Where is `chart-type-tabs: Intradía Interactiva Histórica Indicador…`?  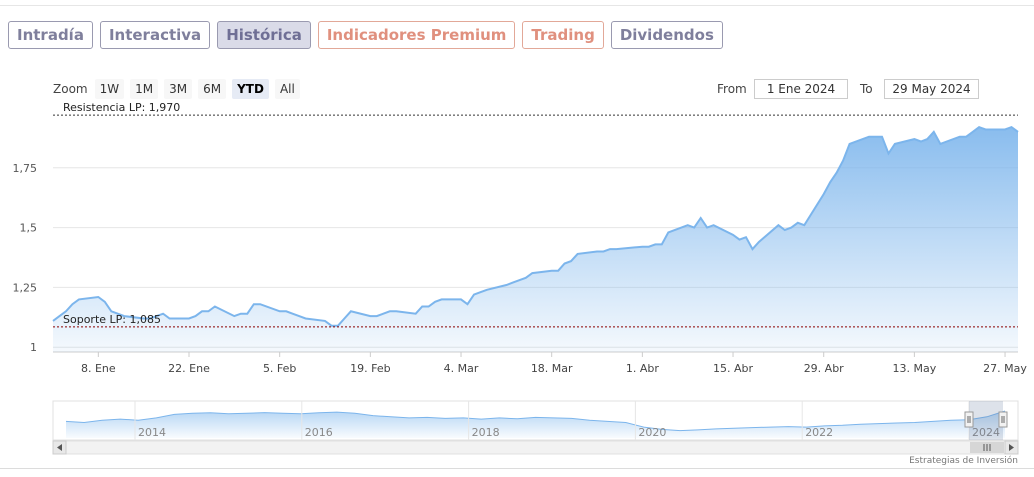 chart-type-tabs: Intradía Interactiva Histórica Indicador… is located at coordinates (365, 35).